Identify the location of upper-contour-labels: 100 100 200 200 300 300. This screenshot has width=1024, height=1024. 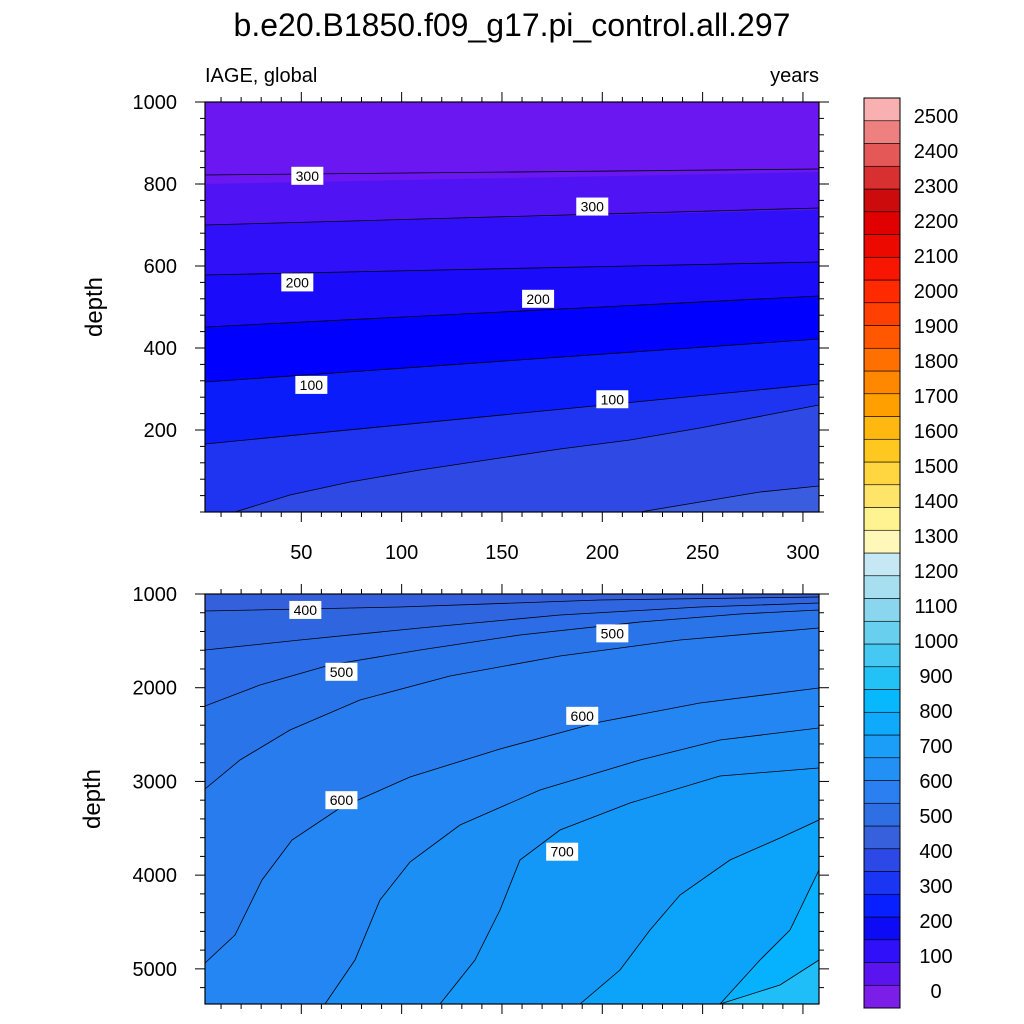
(455, 287).